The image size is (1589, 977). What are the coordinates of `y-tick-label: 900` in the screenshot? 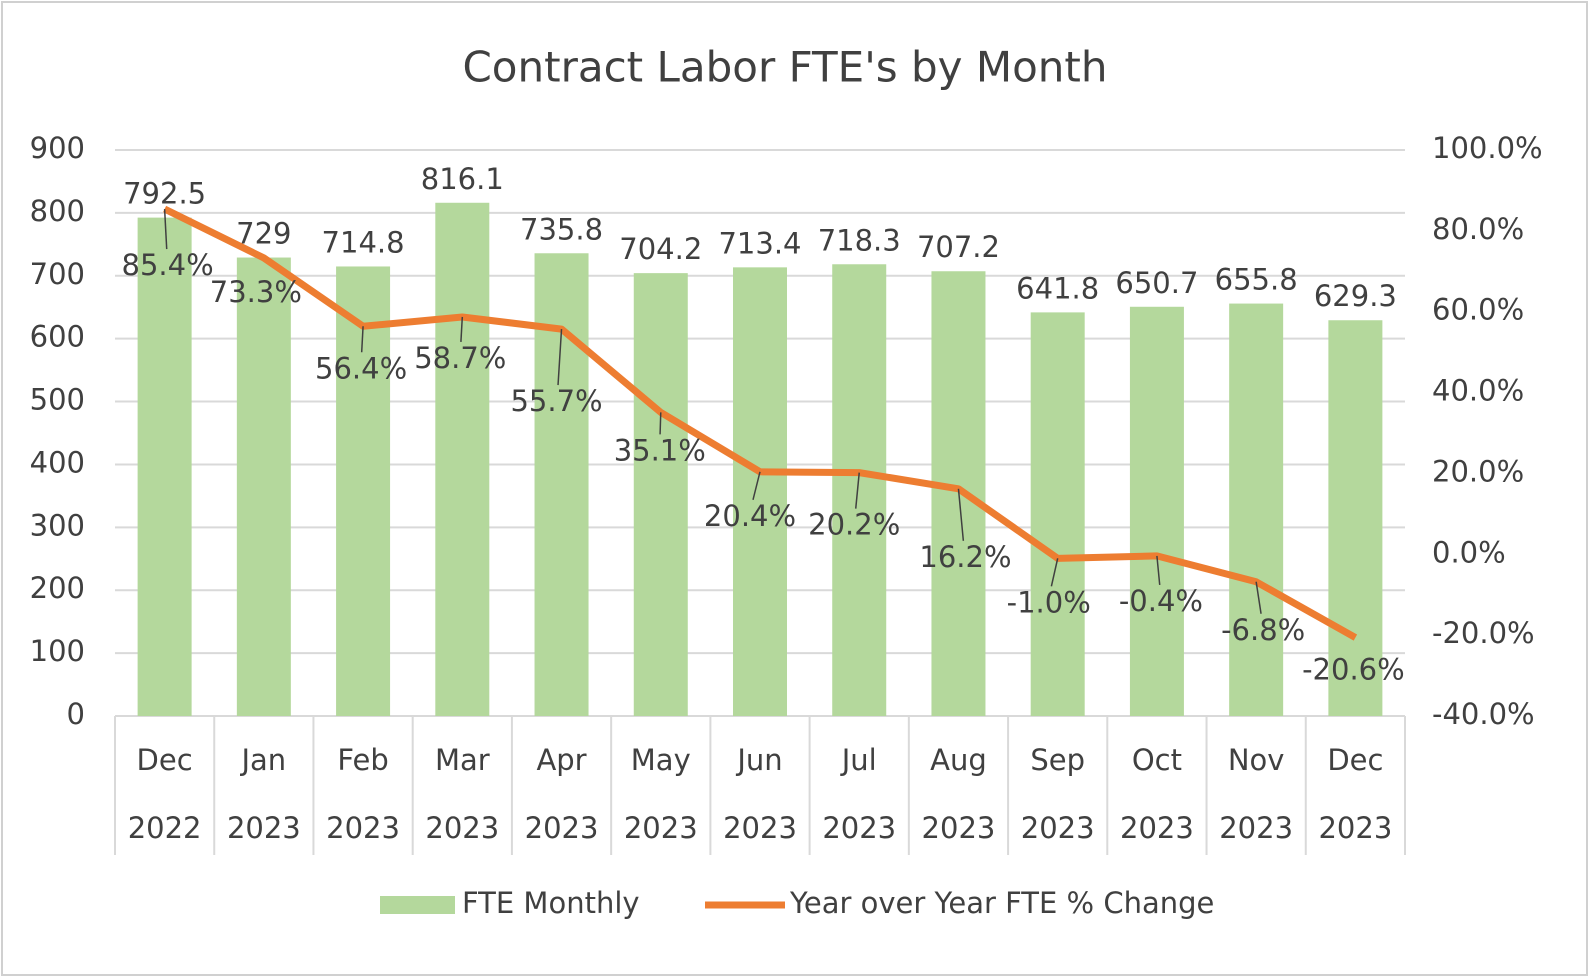 It's located at (57, 148).